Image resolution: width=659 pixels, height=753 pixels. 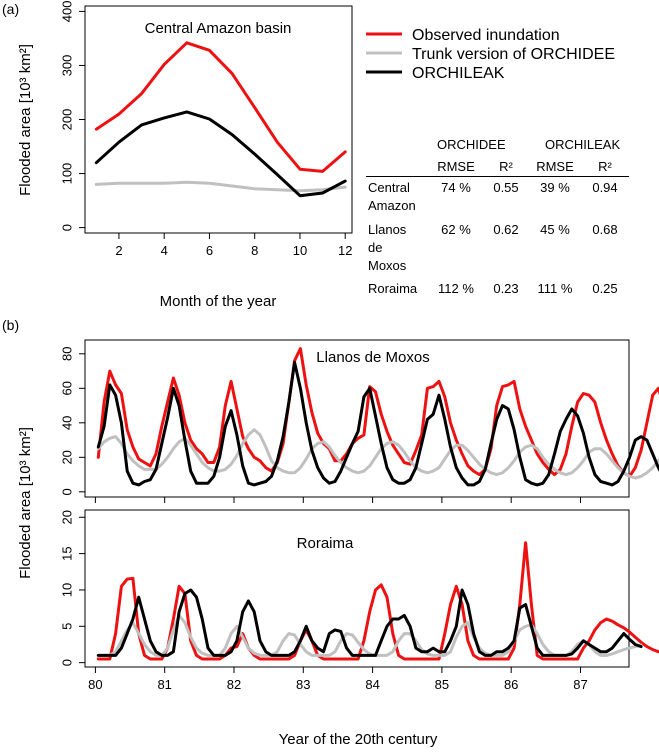 I want to click on table-site-name: Central, so click(x=389, y=187).